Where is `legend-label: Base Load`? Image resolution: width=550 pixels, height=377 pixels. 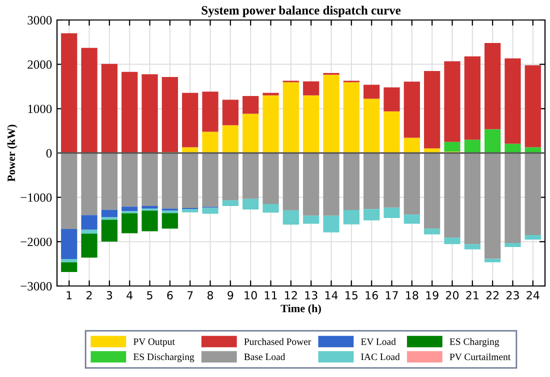 legend-label: Base Load is located at coordinates (265, 356).